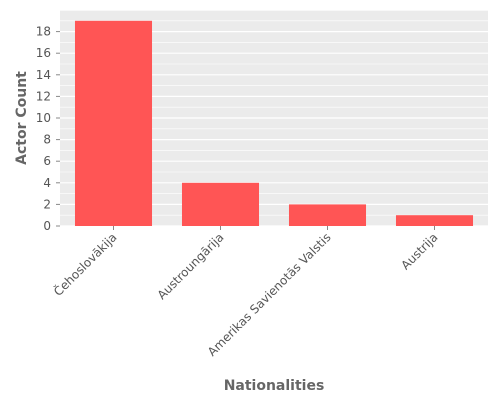 Image resolution: width=500 pixels, height=400 pixels. Describe the element at coordinates (43, 32) in the screenshot. I see `y-tick-label: 18` at that location.